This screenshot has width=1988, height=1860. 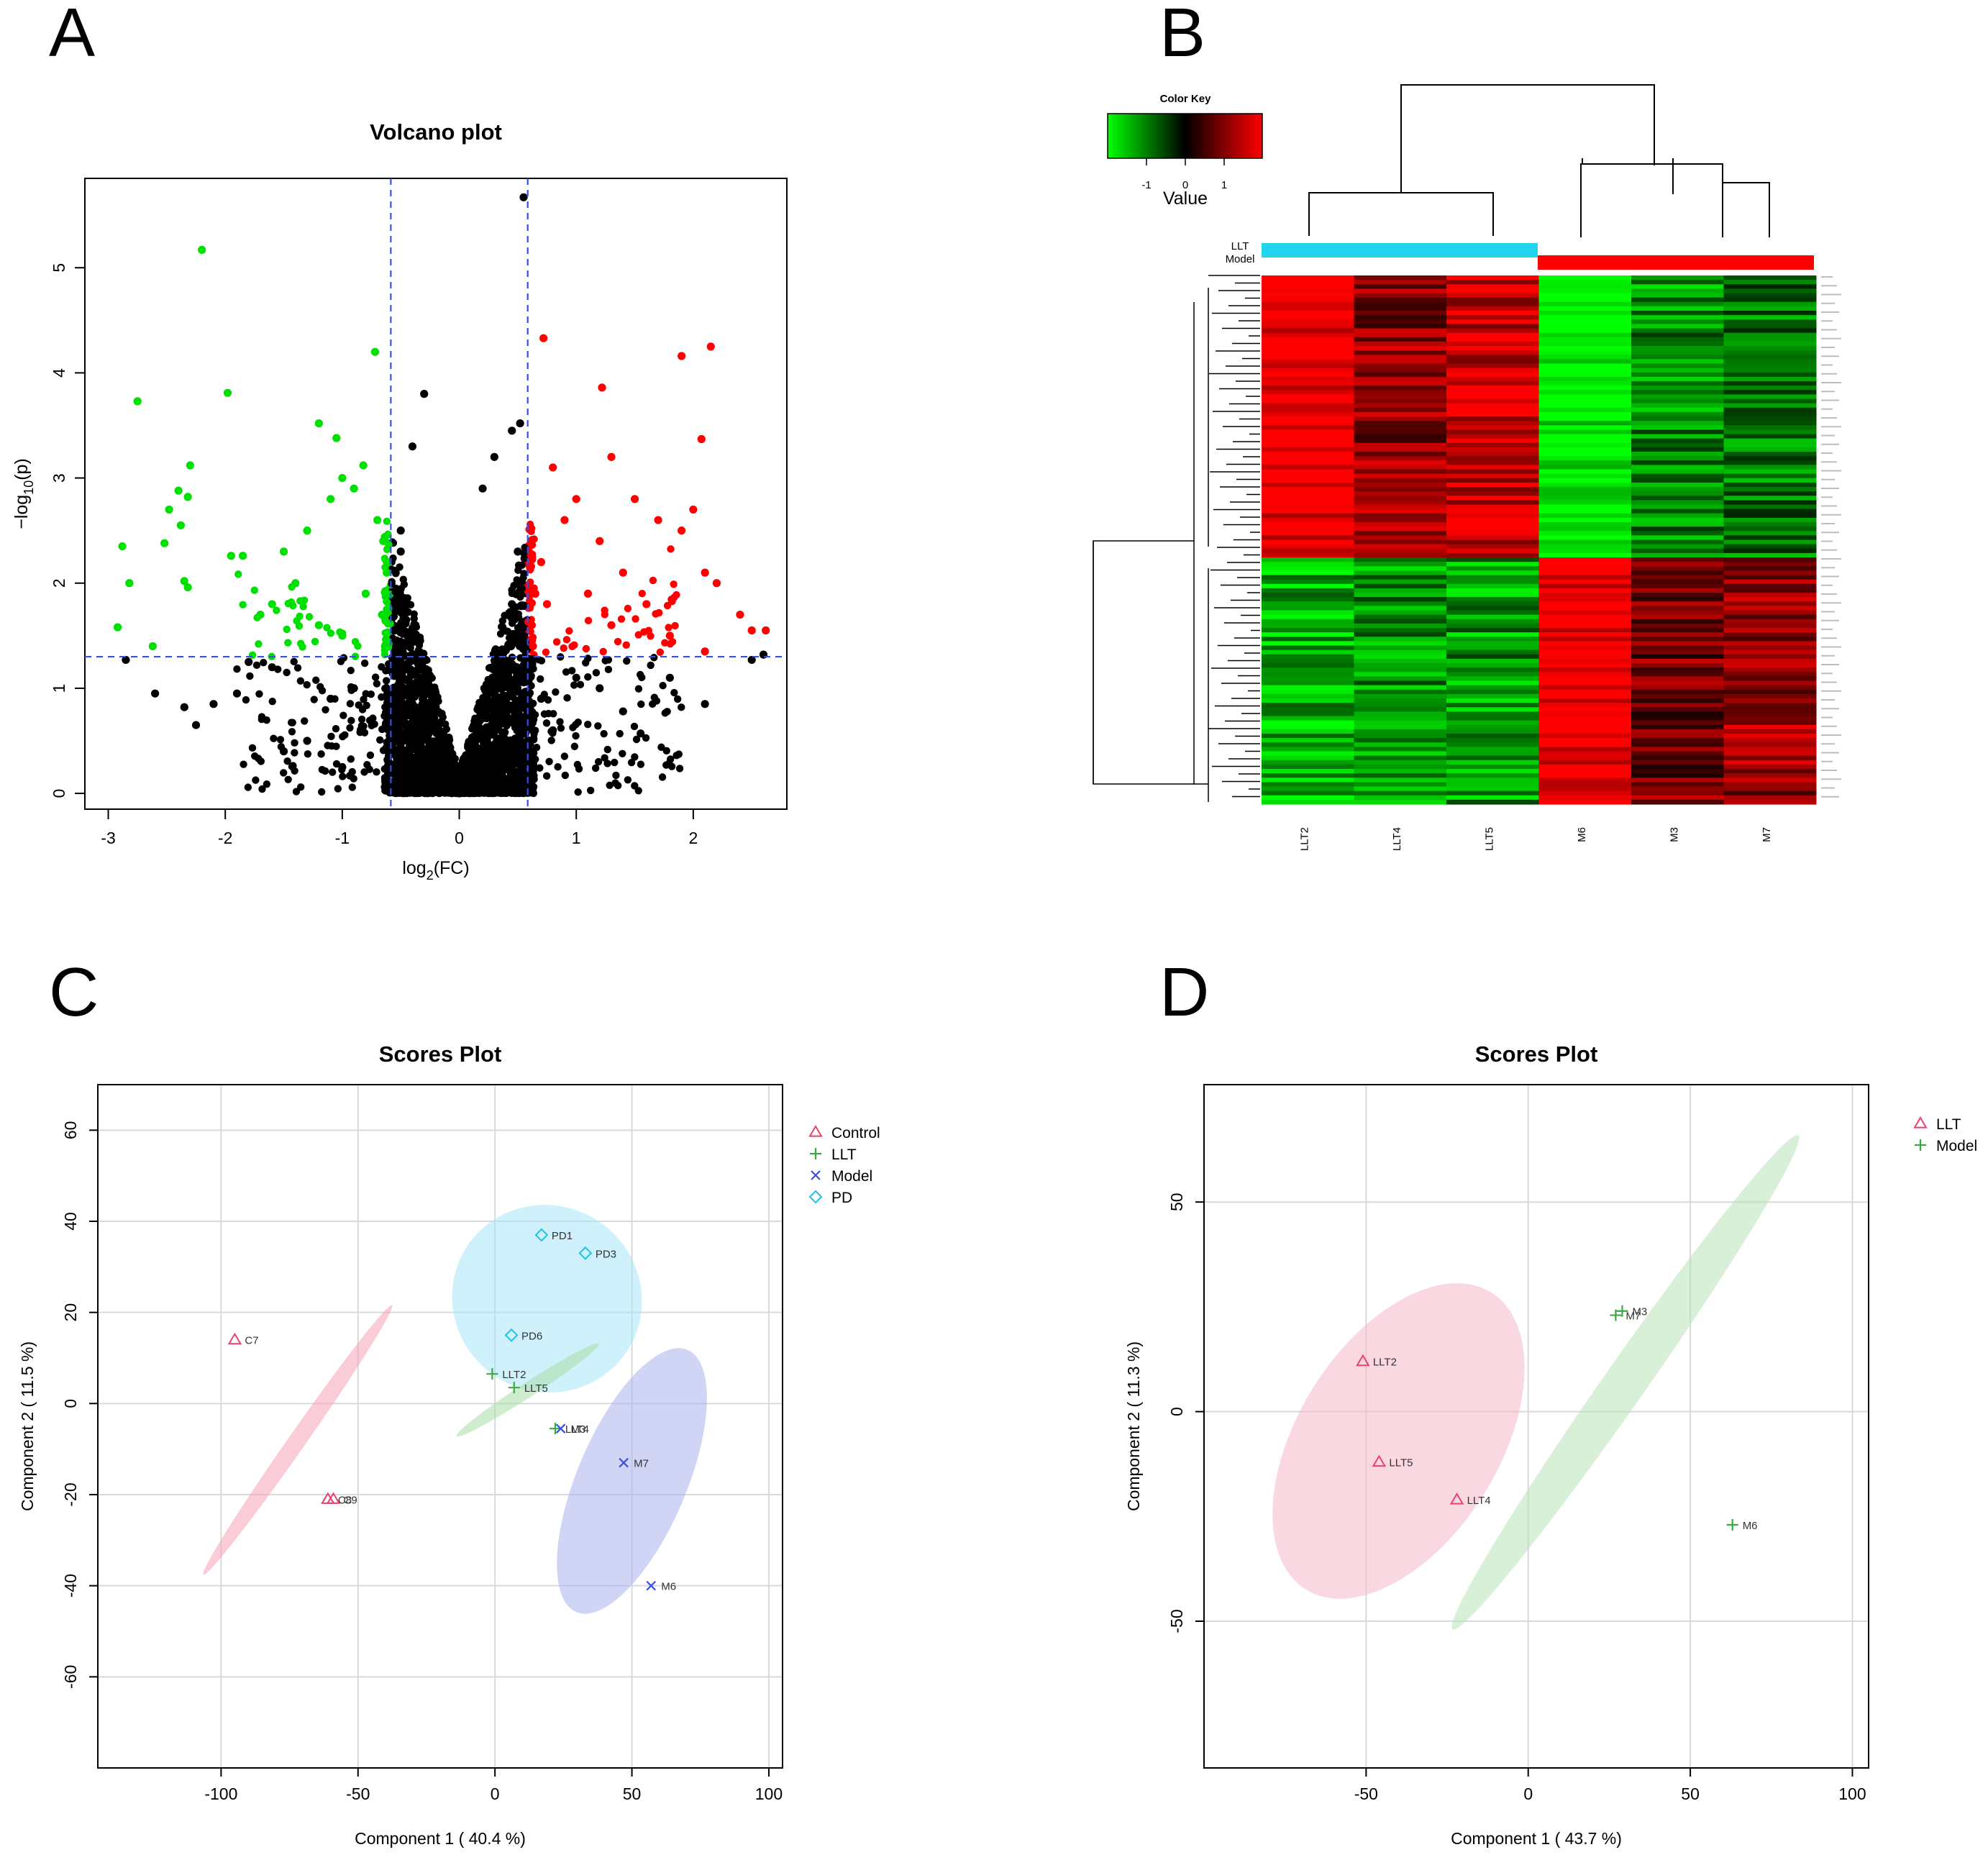 I want to click on legend-symbol-llt, so click(x=1920, y=1123).